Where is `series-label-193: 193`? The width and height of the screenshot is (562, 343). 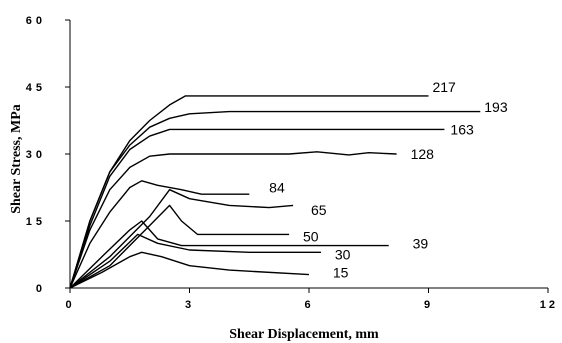
series-label-193: 193 is located at coordinates (496, 107).